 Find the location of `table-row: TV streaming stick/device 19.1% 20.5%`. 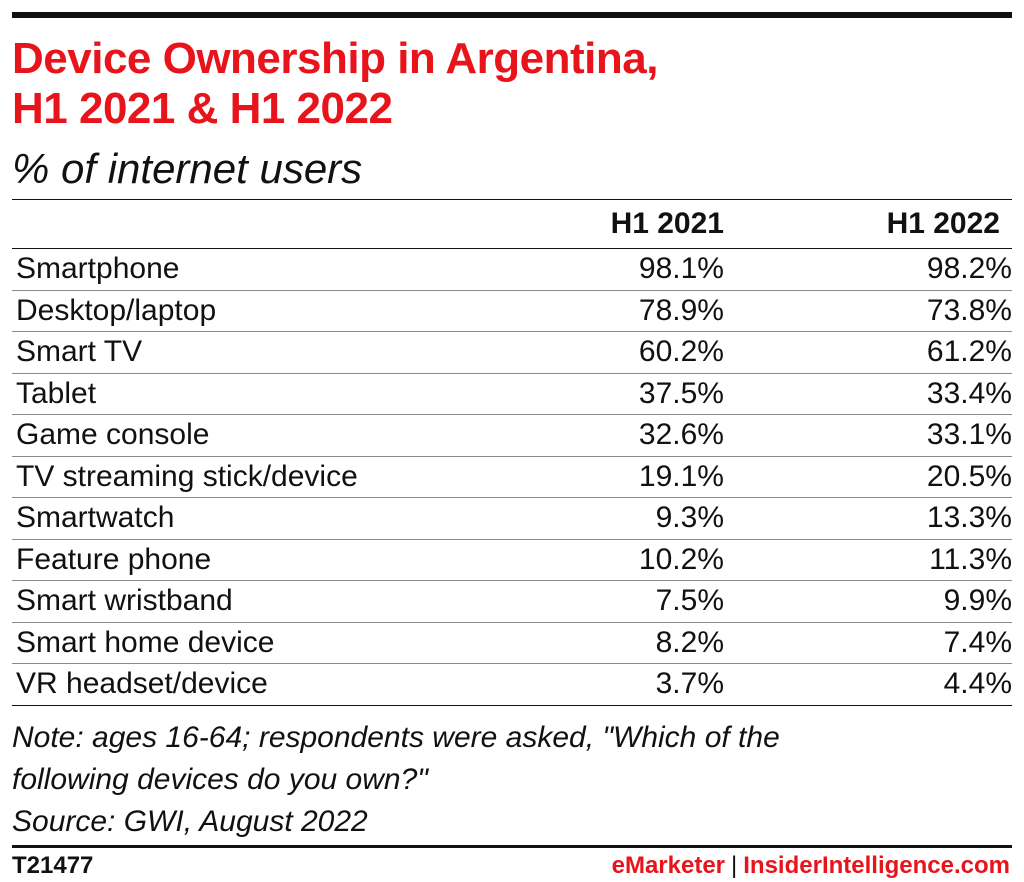

table-row: TV streaming stick/device 19.1% 20.5% is located at coordinates (512, 477).